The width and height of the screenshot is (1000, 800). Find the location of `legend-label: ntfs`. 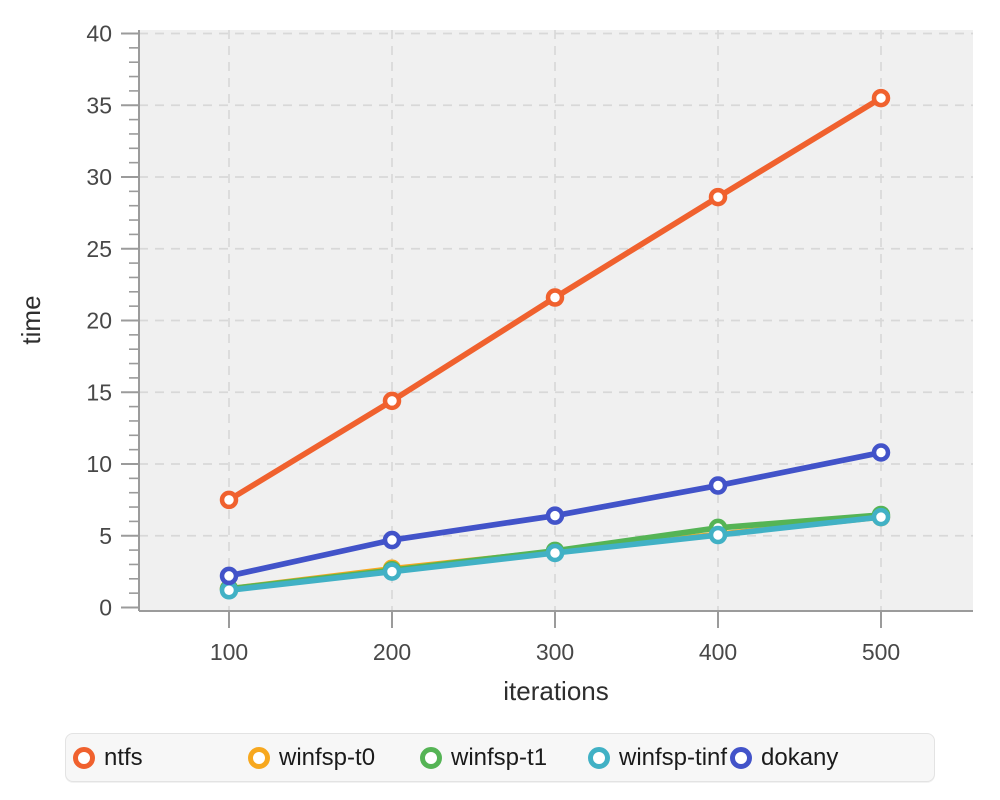

legend-label: ntfs is located at coordinates (123, 757).